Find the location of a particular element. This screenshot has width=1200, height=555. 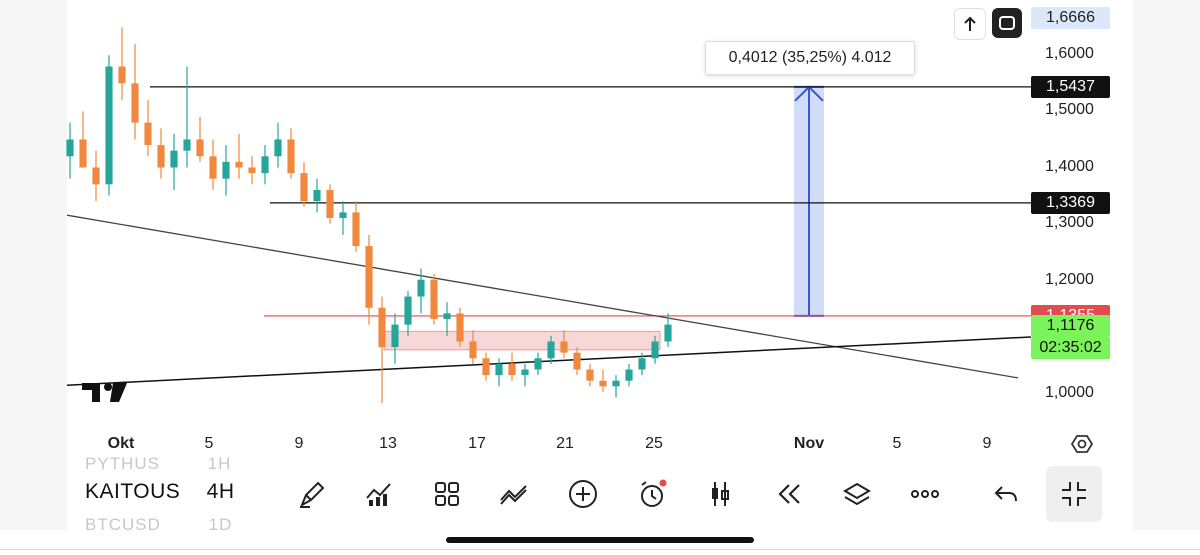

home-indicator is located at coordinates (600, 540).